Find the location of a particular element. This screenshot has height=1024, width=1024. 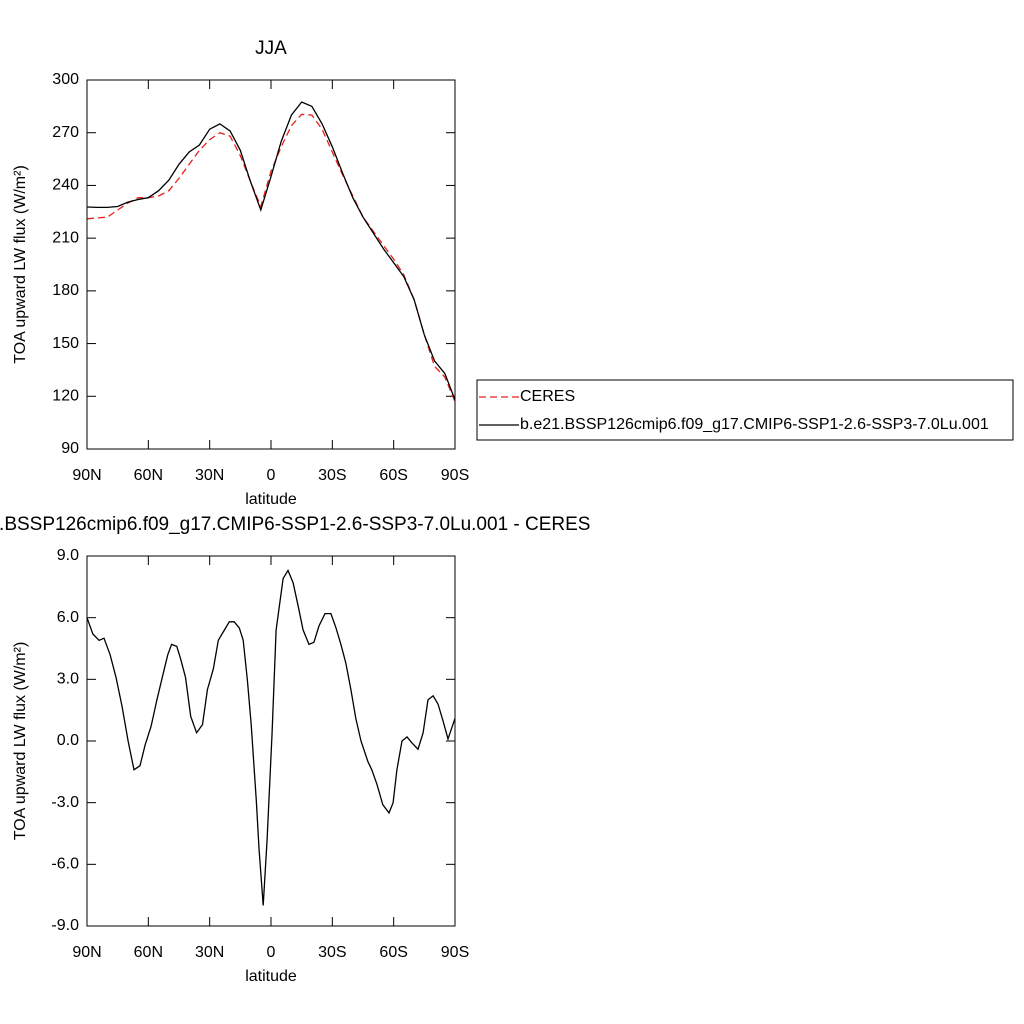

y-tick-label: 150 is located at coordinates (65, 343).